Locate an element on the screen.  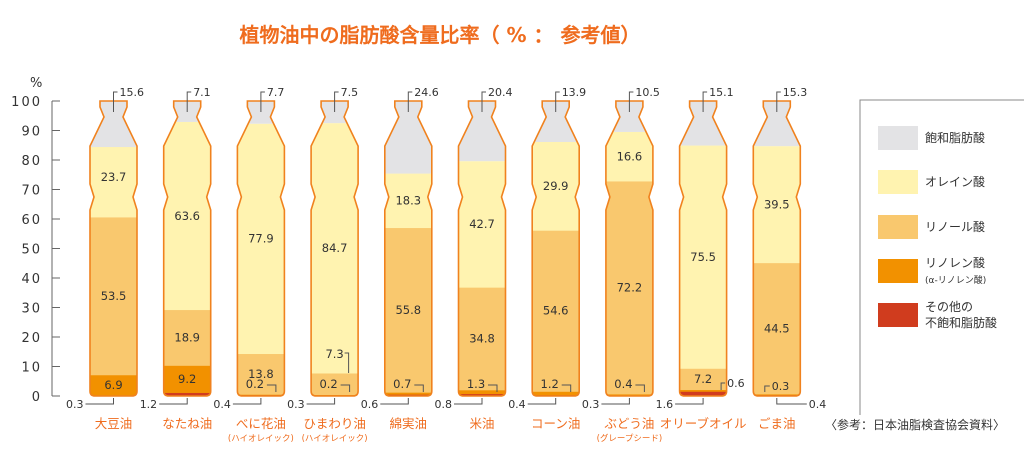
data-label-linolenic: 9.2 is located at coordinates (187, 379).